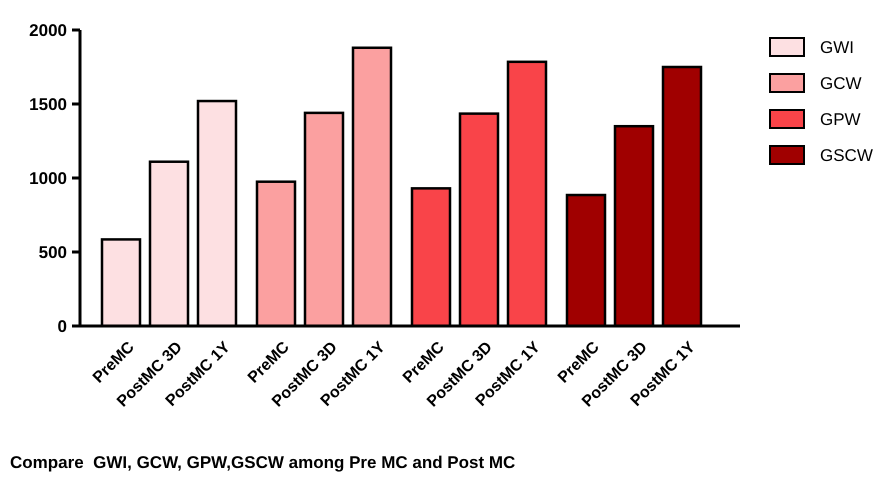 This screenshot has height=482, width=875. What do you see at coordinates (48, 104) in the screenshot?
I see `y-tick-label: 1500` at bounding box center [48, 104].